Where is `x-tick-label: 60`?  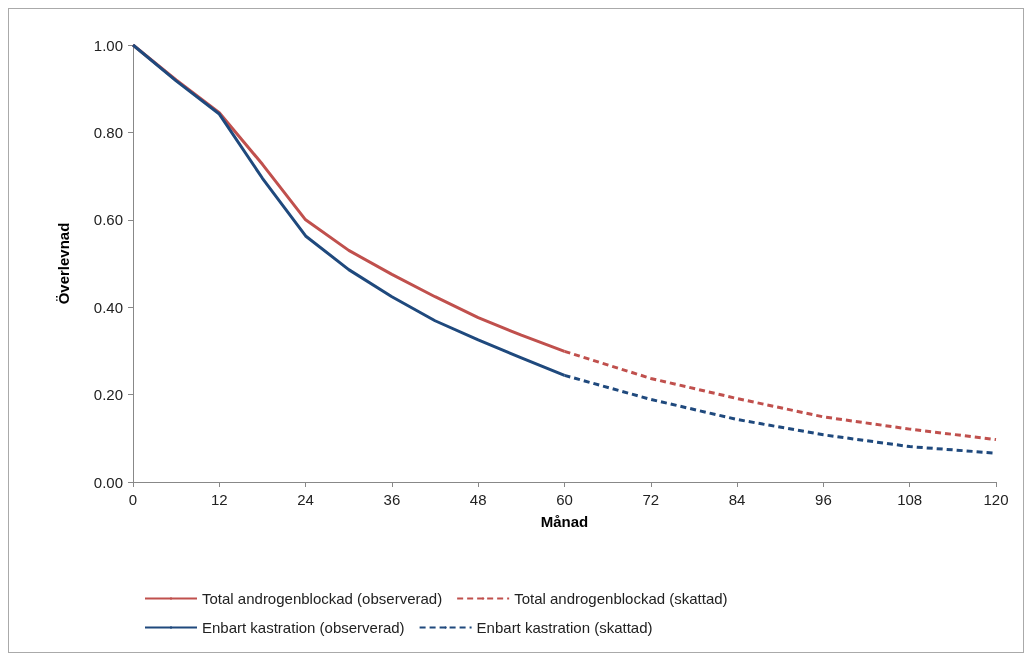 x-tick-label: 60 is located at coordinates (564, 499).